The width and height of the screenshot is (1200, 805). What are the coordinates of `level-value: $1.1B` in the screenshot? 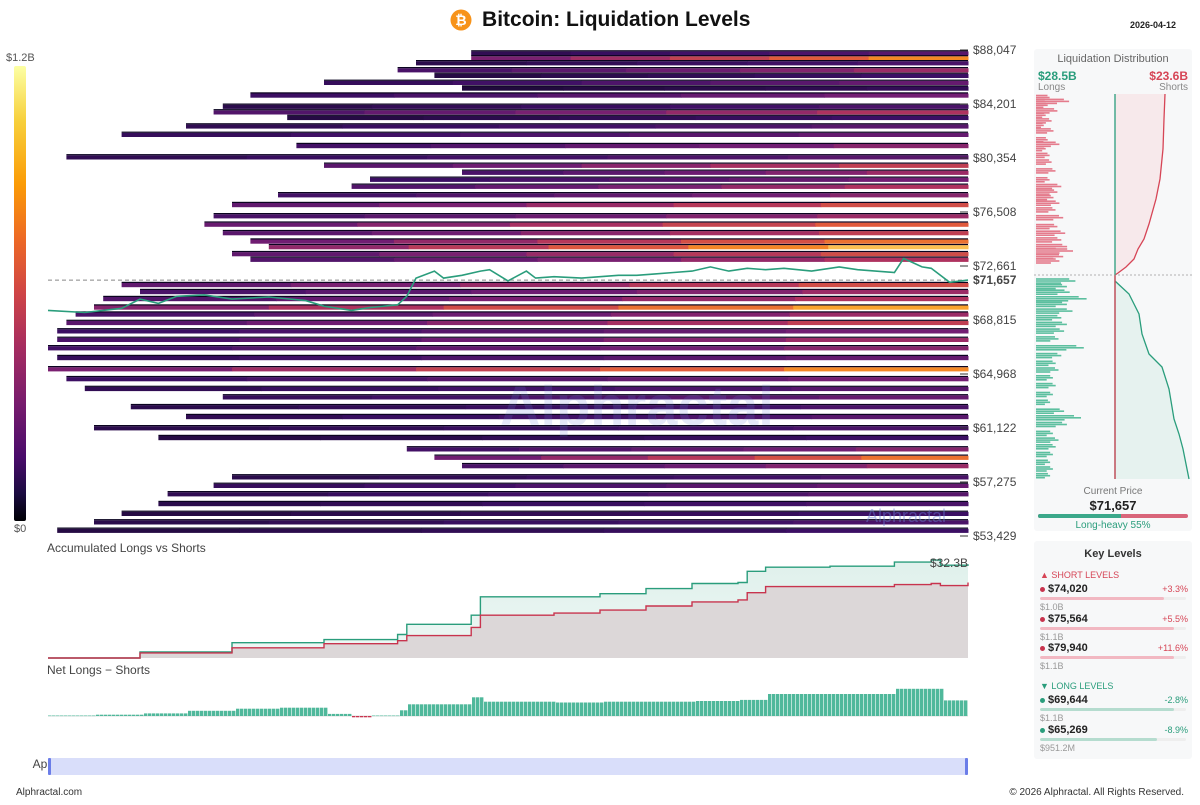 It's located at (1052, 666).